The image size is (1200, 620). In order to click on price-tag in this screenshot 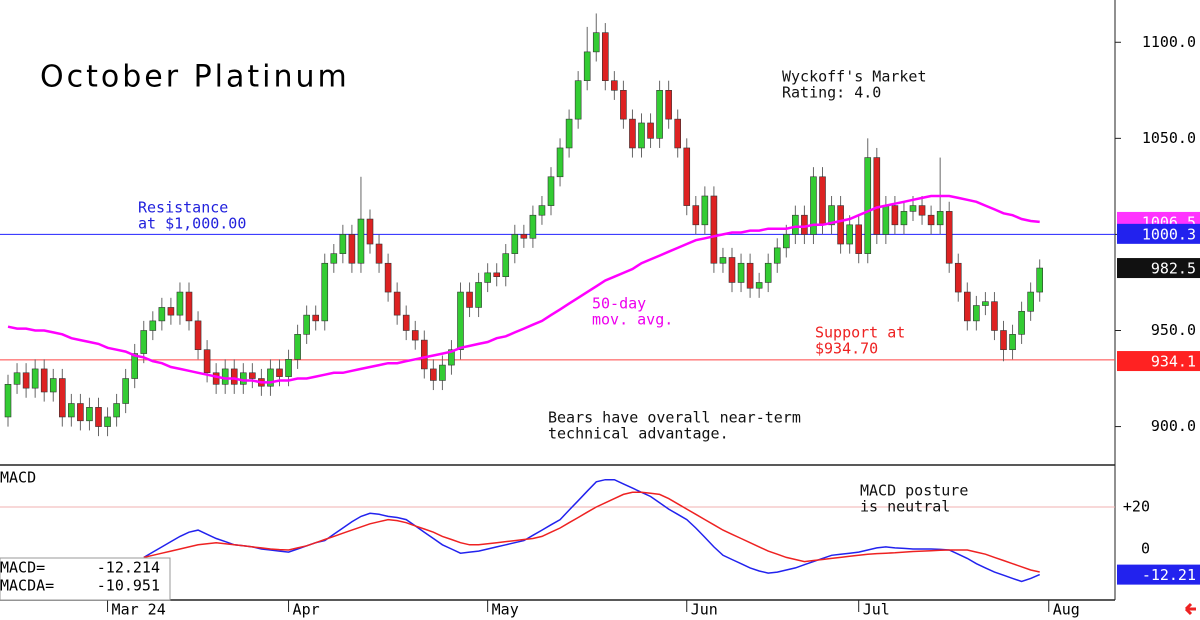, I will do `click(1158, 233)`.